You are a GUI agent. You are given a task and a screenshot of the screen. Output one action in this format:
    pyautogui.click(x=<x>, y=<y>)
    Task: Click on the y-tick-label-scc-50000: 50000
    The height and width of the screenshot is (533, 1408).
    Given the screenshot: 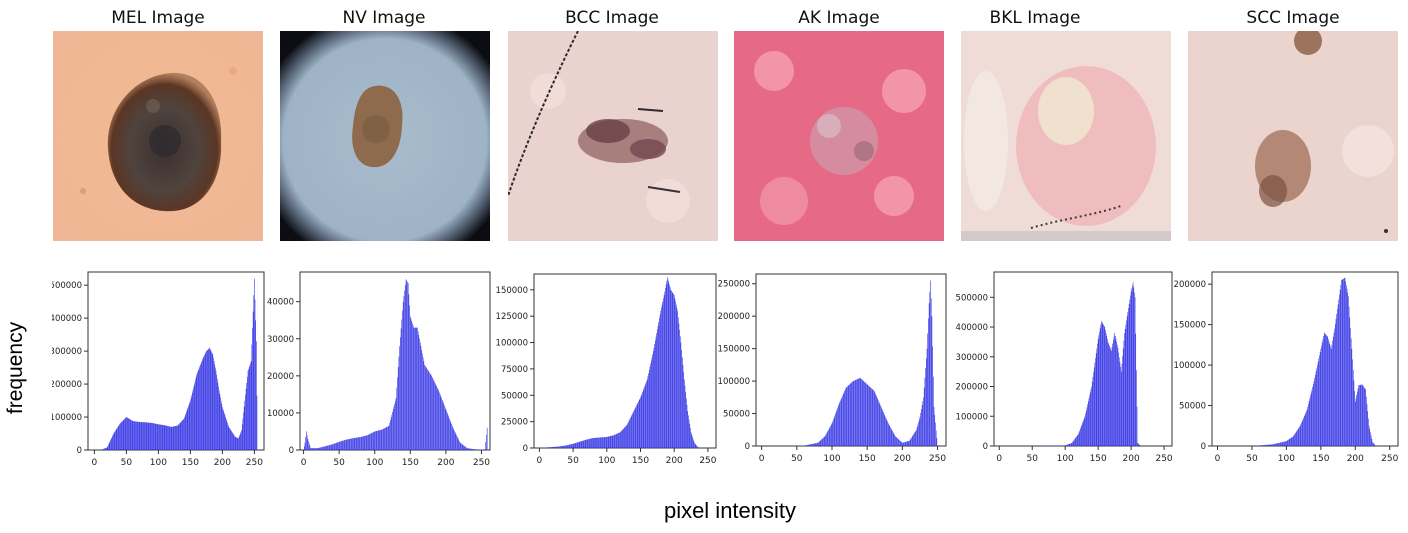 What is the action you would take?
    pyautogui.click(x=1192, y=407)
    